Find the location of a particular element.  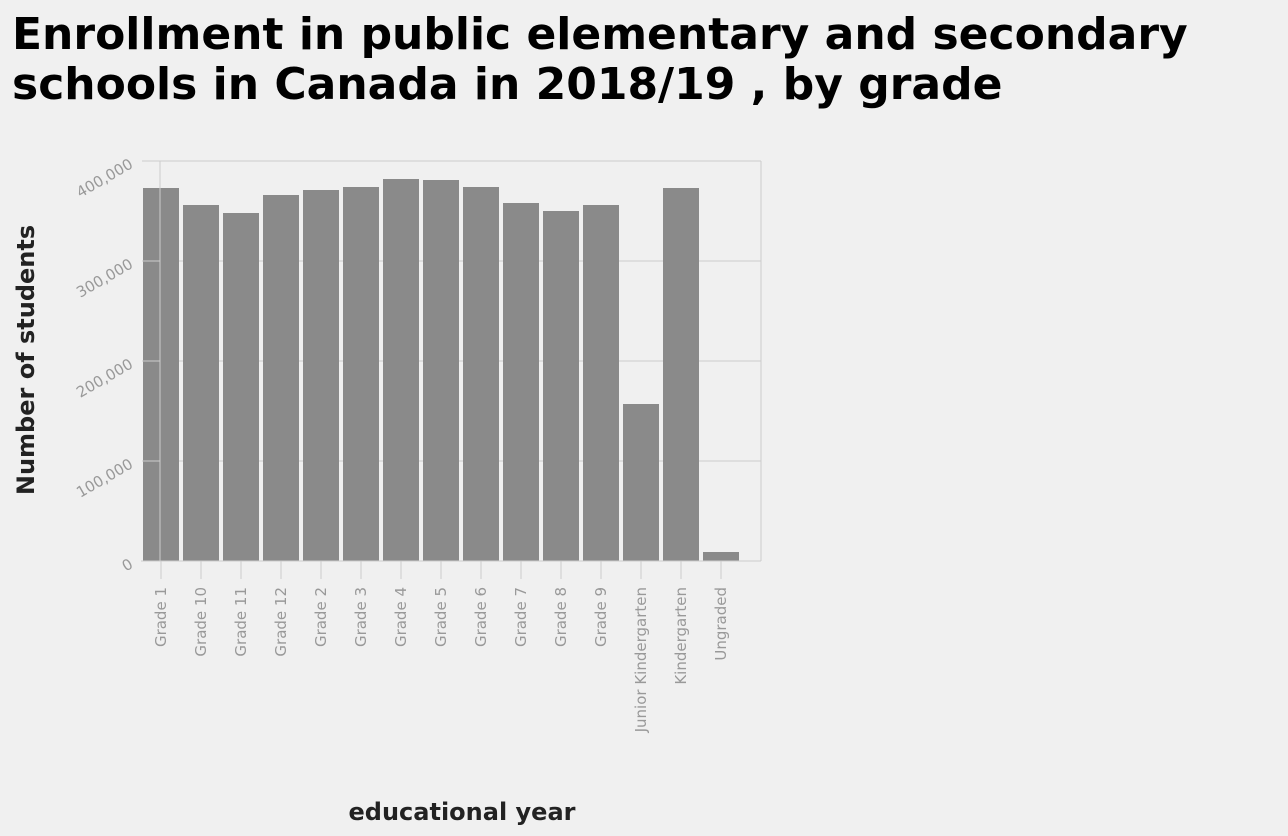

x-tick-label: Grade 4 is located at coordinates (401, 617).